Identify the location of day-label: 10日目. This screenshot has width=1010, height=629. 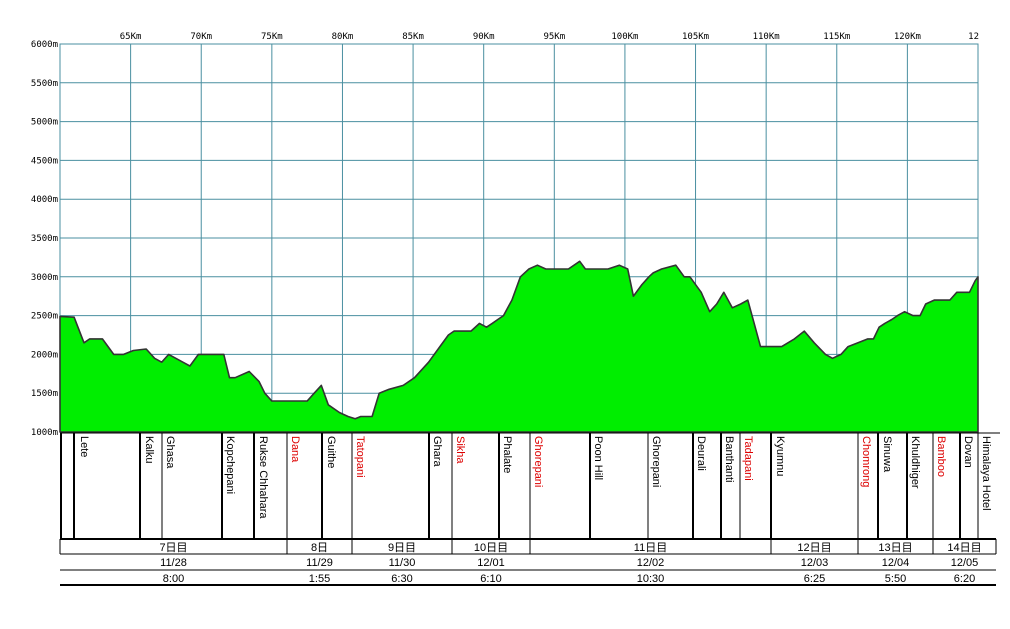
(491, 548).